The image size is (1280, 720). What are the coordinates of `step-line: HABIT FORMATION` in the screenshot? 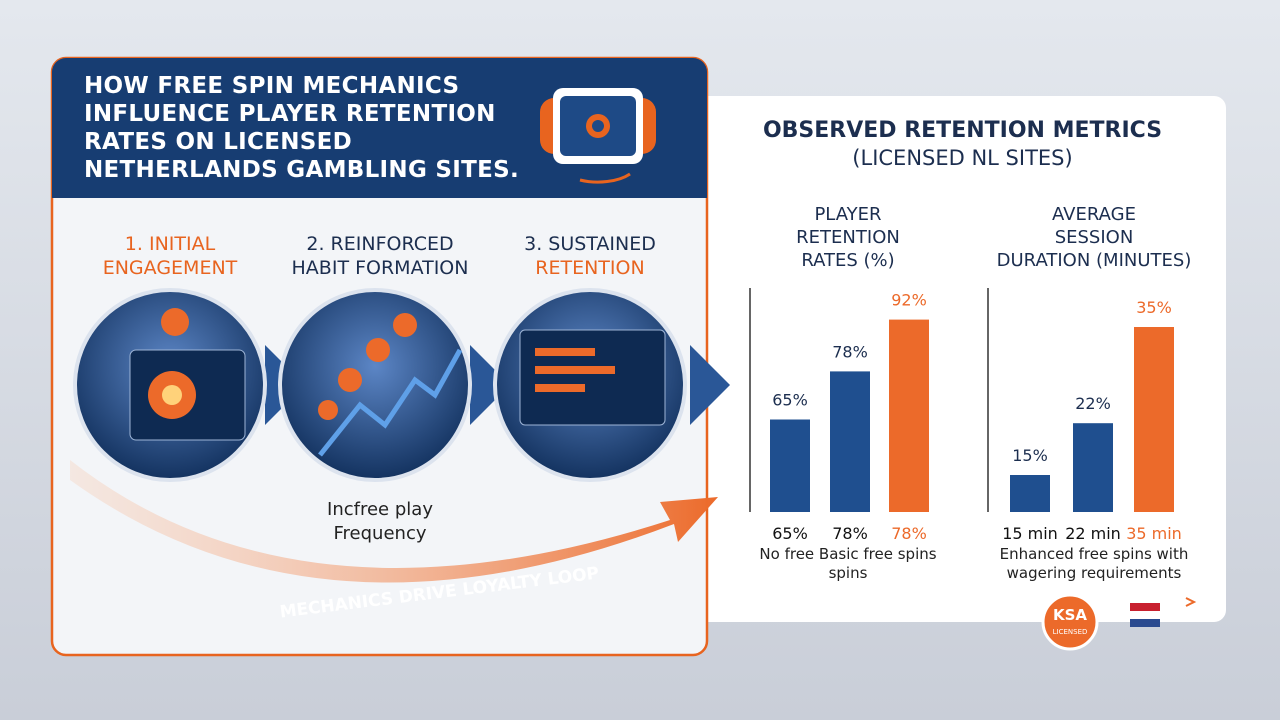 It's located at (380, 268).